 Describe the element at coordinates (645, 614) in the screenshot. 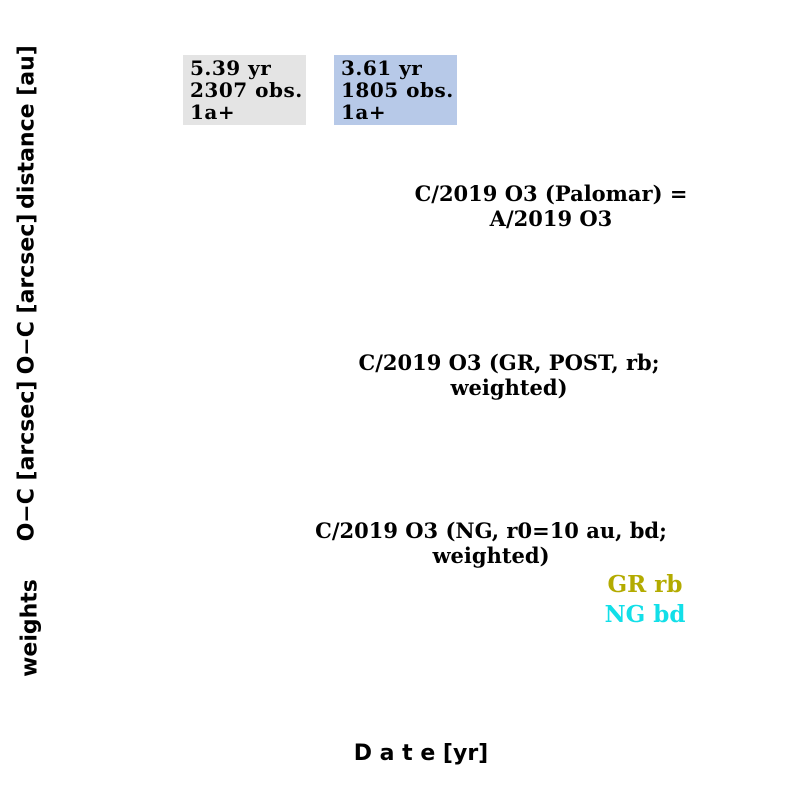

I see `legend-ng-bd: NG bd` at that location.